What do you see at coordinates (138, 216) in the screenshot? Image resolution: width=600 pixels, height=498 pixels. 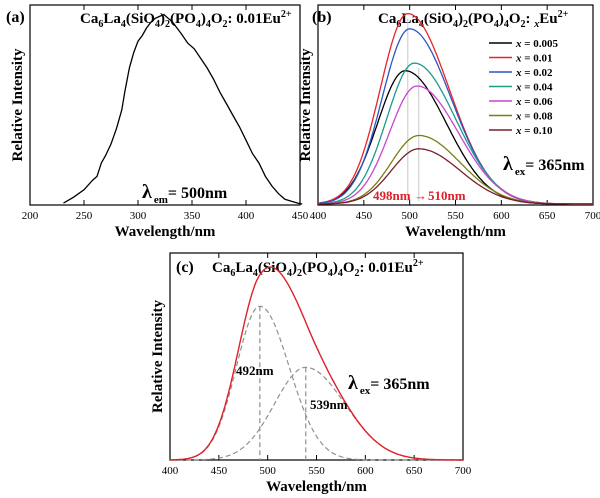 I see `x-tick-label: 300` at bounding box center [138, 216].